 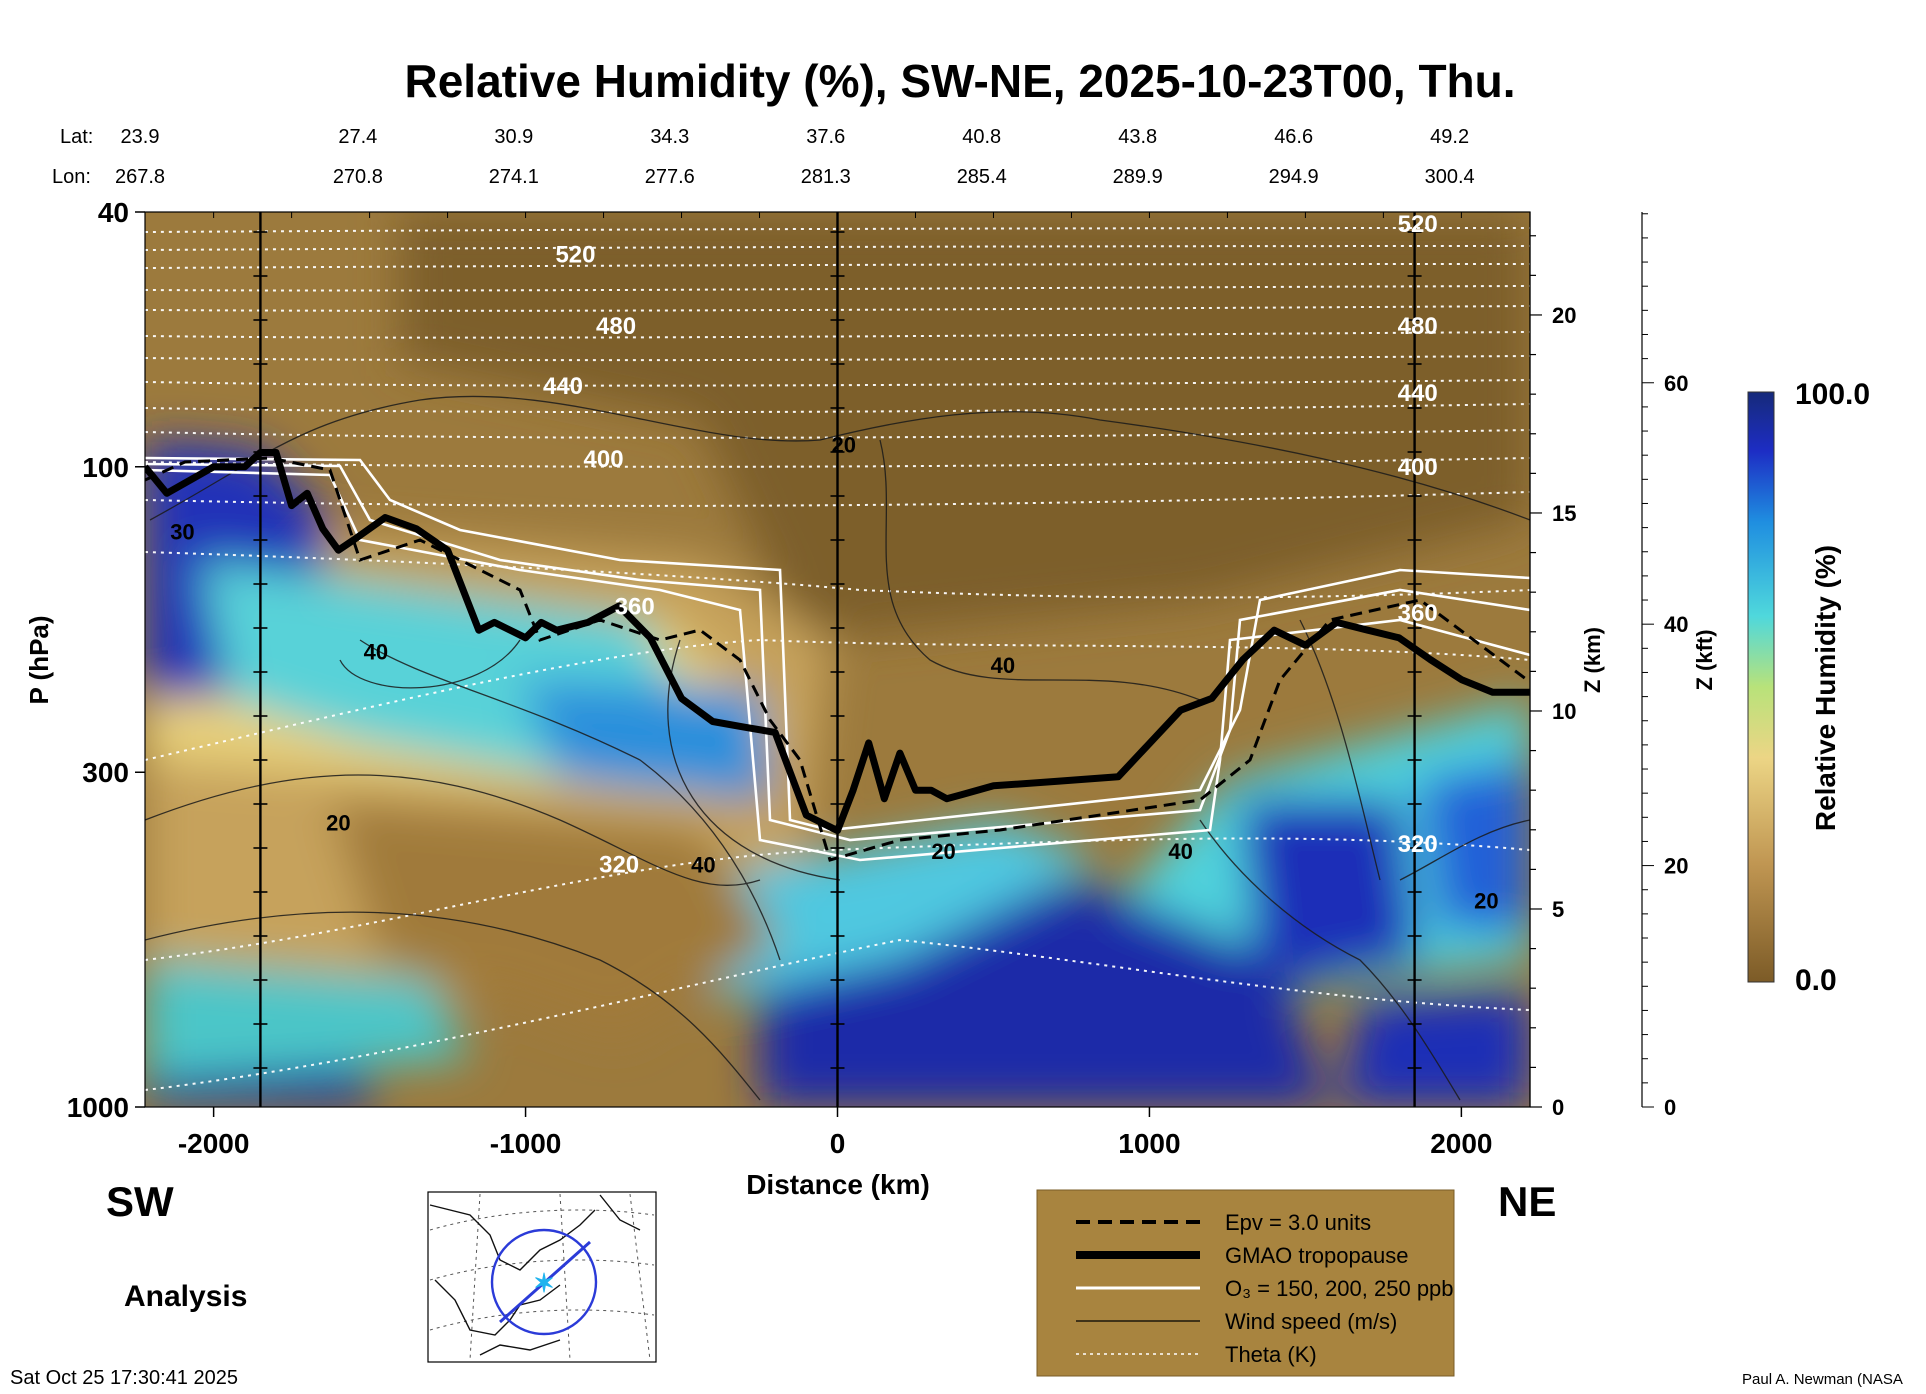 What do you see at coordinates (1418, 613) in the screenshot?
I see `theta-label: 360` at bounding box center [1418, 613].